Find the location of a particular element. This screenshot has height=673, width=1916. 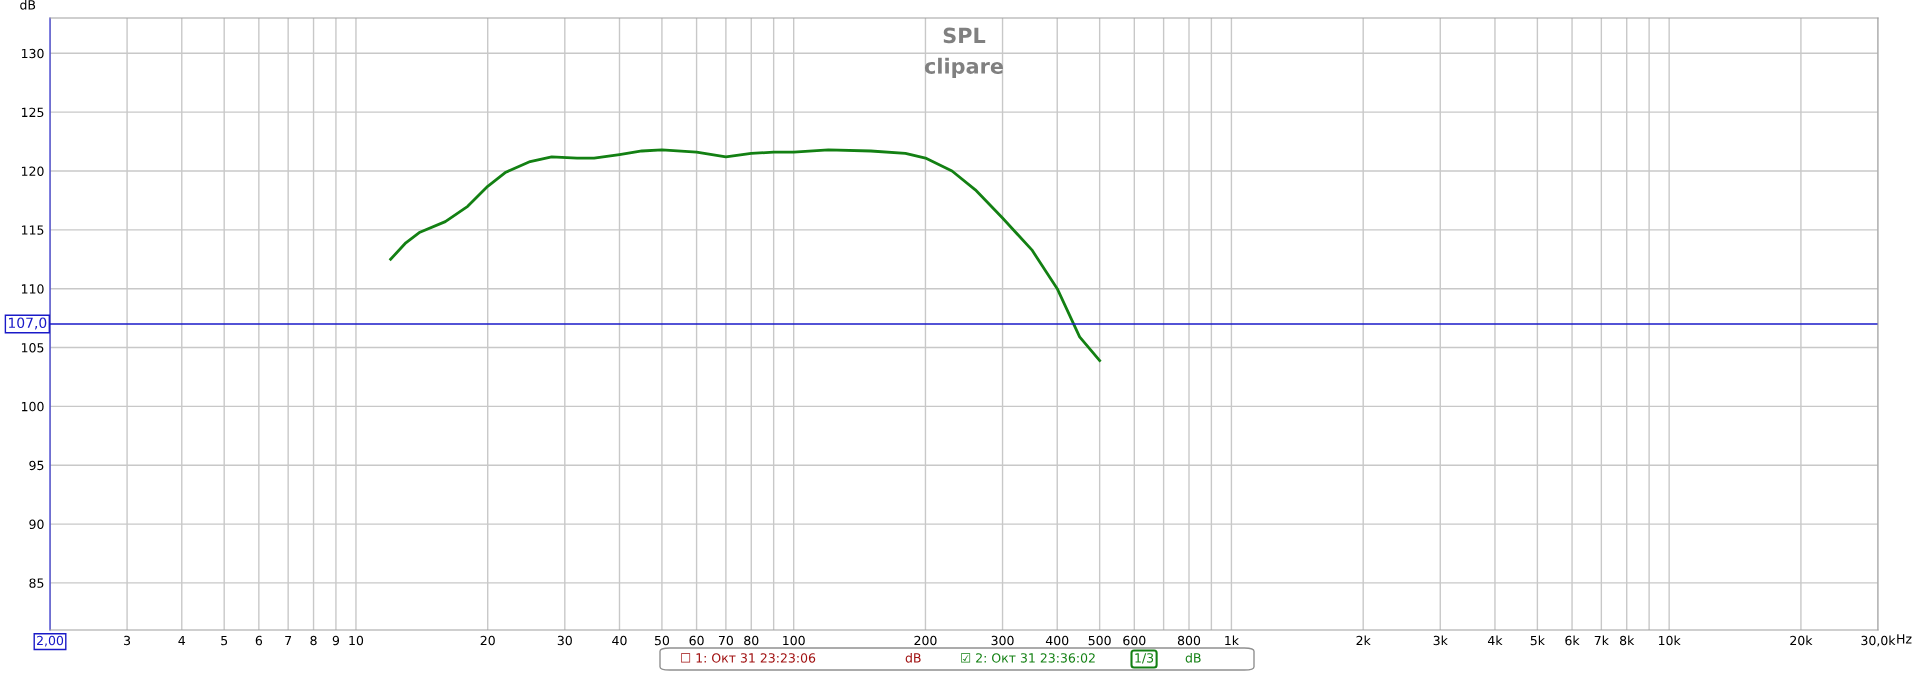

x-tick-label: 2k is located at coordinates (1363, 640).